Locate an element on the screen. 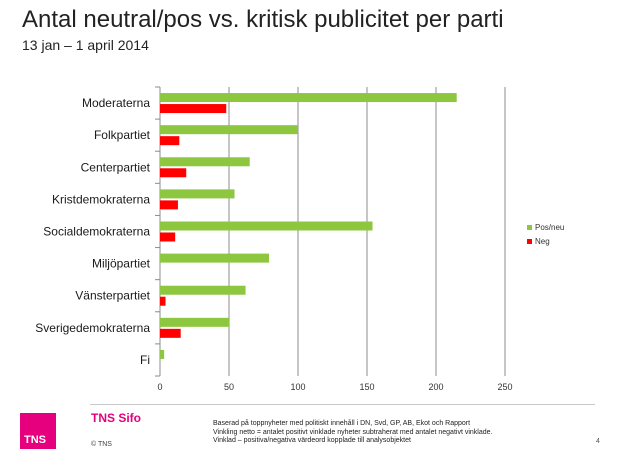 The image size is (621, 465). chart-subtitle: 13 jan – 1 april 2014 is located at coordinates (85, 45).